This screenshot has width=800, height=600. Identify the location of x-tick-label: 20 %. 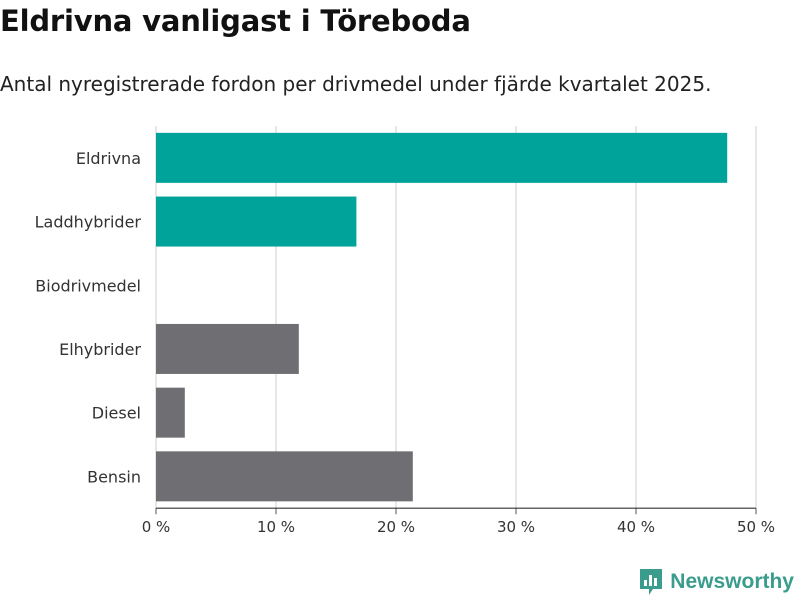
(396, 527).